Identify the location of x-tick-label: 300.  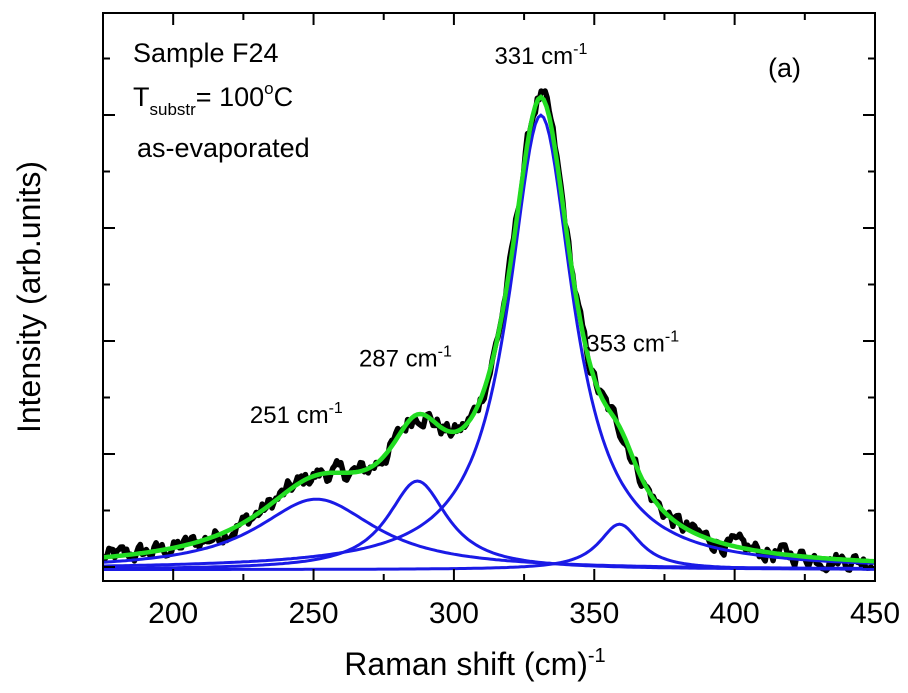
(454, 613).